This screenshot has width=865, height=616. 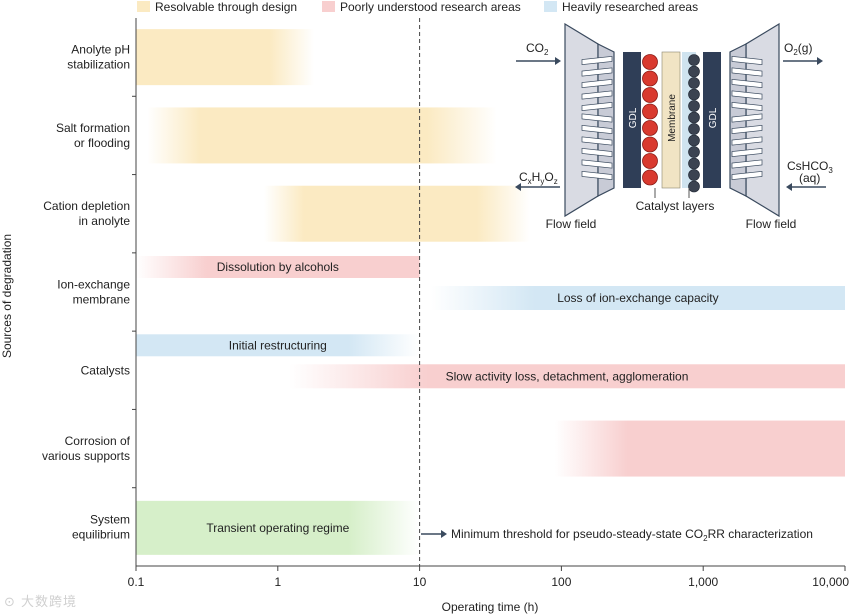 I want to click on left-flow-field, so click(x=589, y=120).